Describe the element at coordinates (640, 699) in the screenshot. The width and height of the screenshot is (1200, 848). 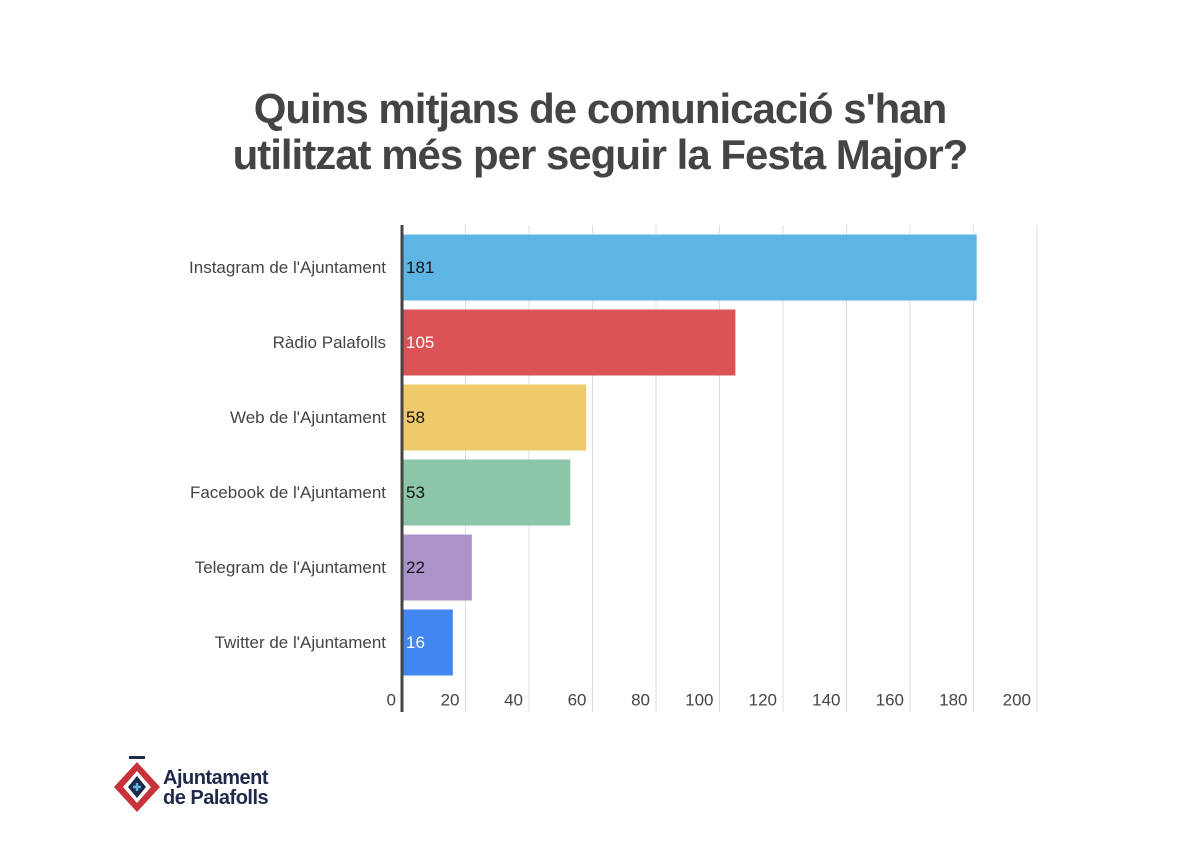
I see `x-tick-label: 80` at that location.